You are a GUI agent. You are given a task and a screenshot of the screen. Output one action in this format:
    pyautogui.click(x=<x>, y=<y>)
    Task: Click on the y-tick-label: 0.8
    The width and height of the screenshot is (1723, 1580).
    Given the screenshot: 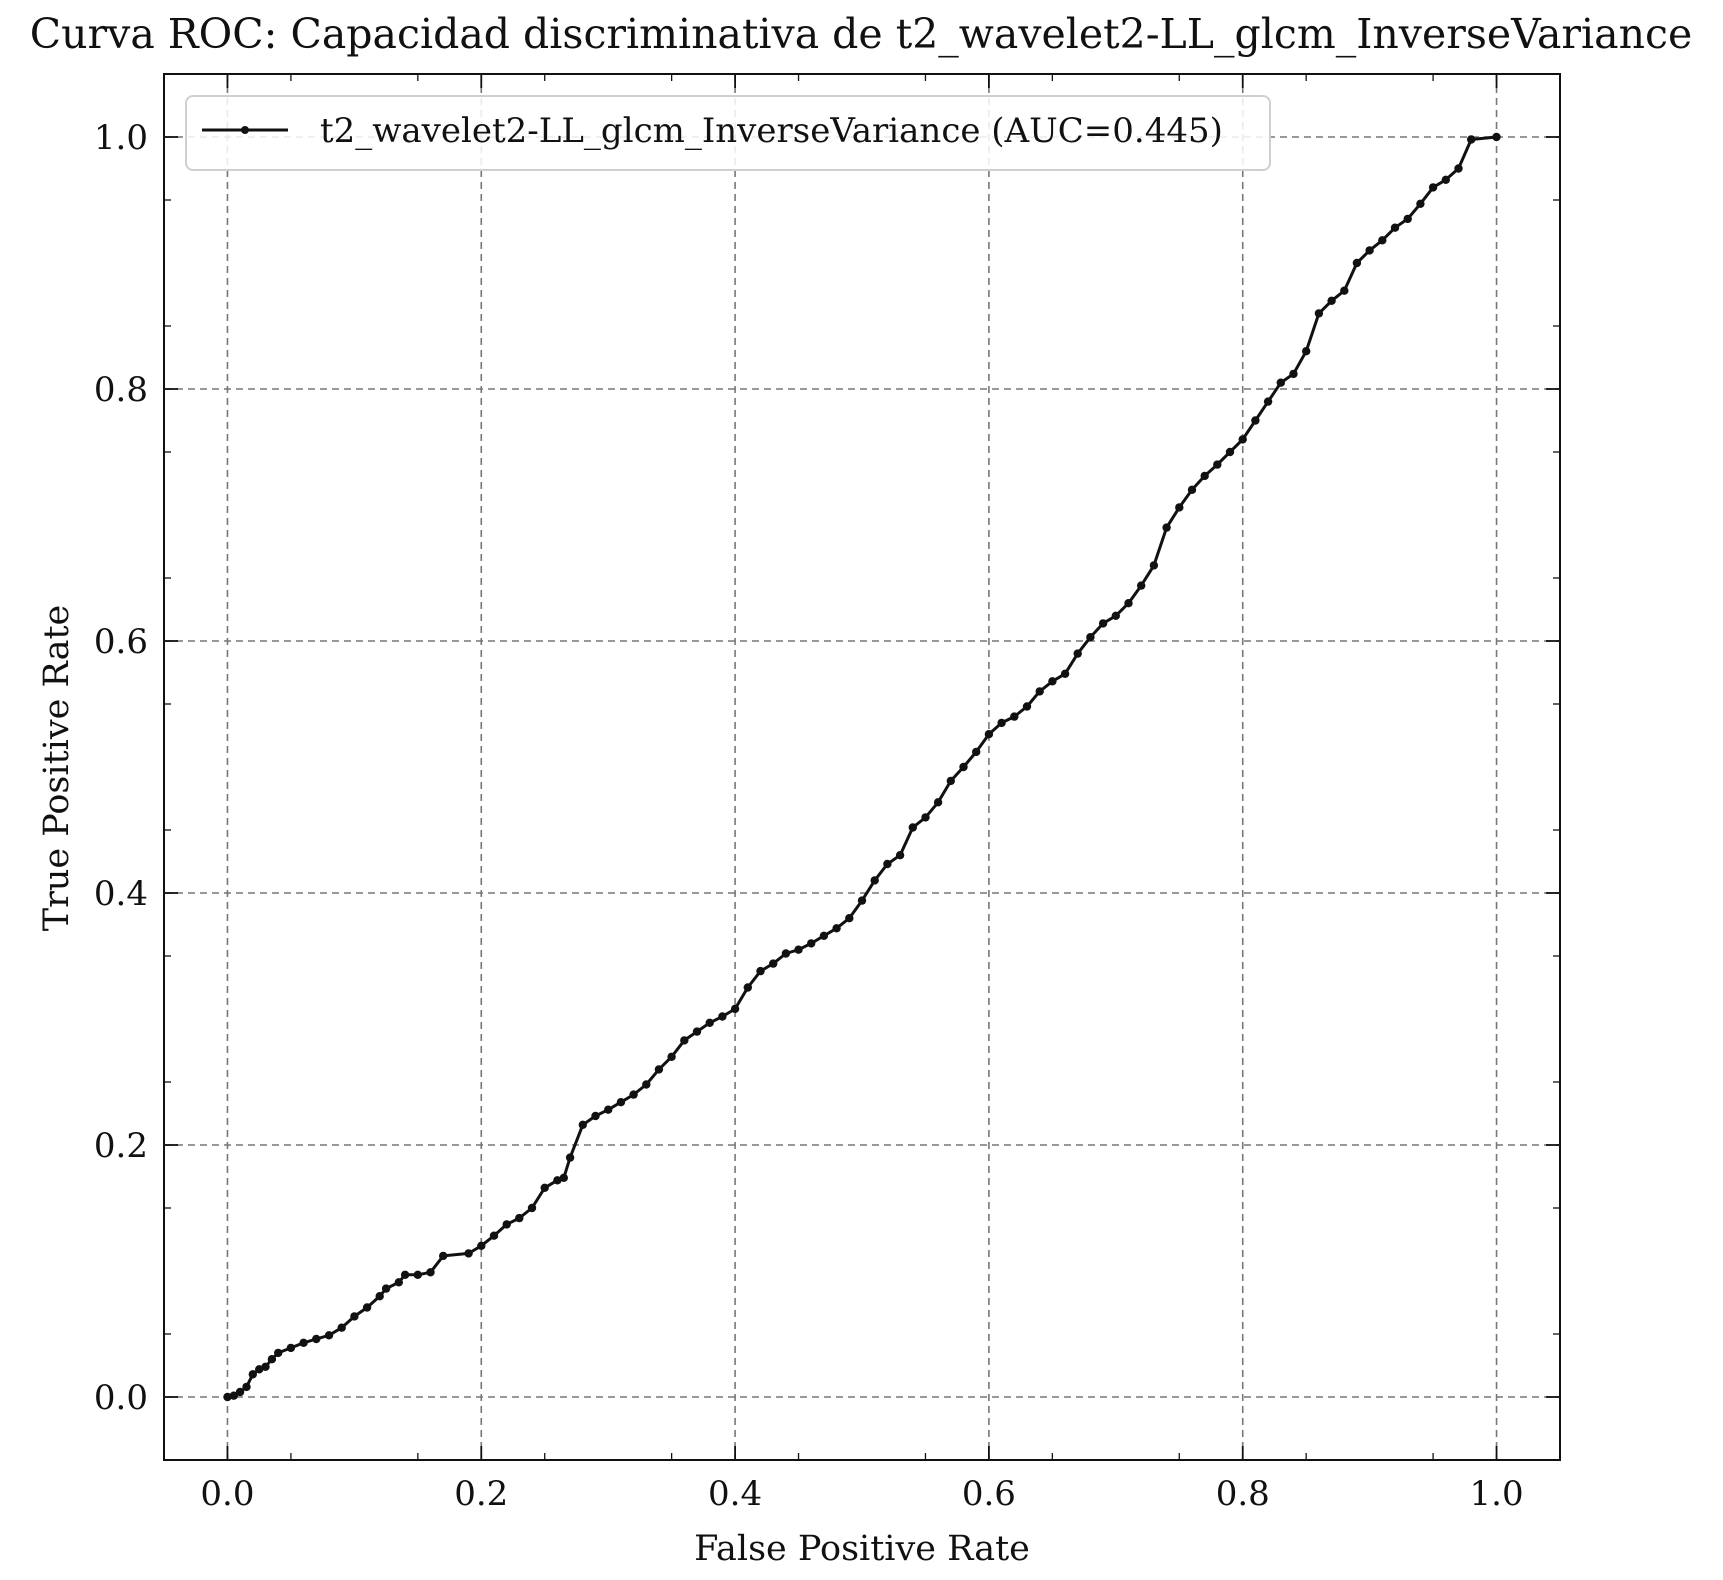 What is the action you would take?
    pyautogui.click(x=121, y=390)
    